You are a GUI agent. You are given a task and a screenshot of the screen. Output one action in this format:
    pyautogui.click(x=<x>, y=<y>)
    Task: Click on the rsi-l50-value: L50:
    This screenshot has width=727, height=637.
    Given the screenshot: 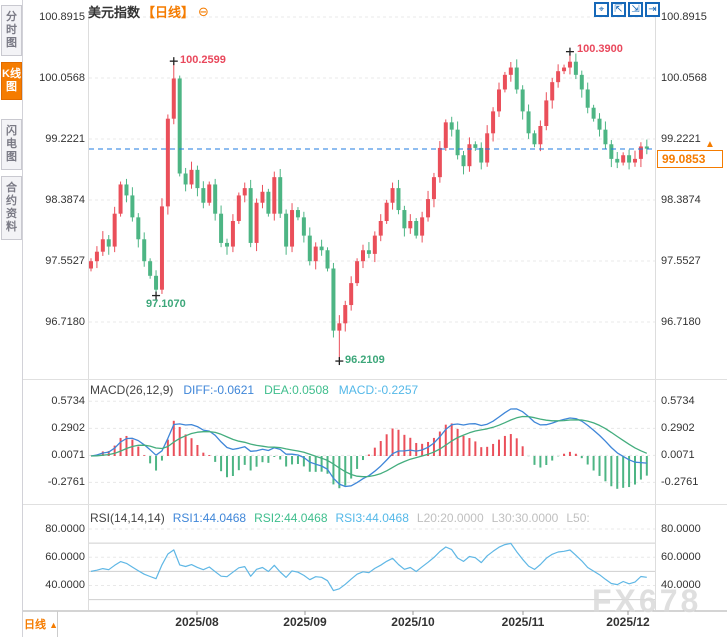 What is the action you would take?
    pyautogui.click(x=578, y=518)
    